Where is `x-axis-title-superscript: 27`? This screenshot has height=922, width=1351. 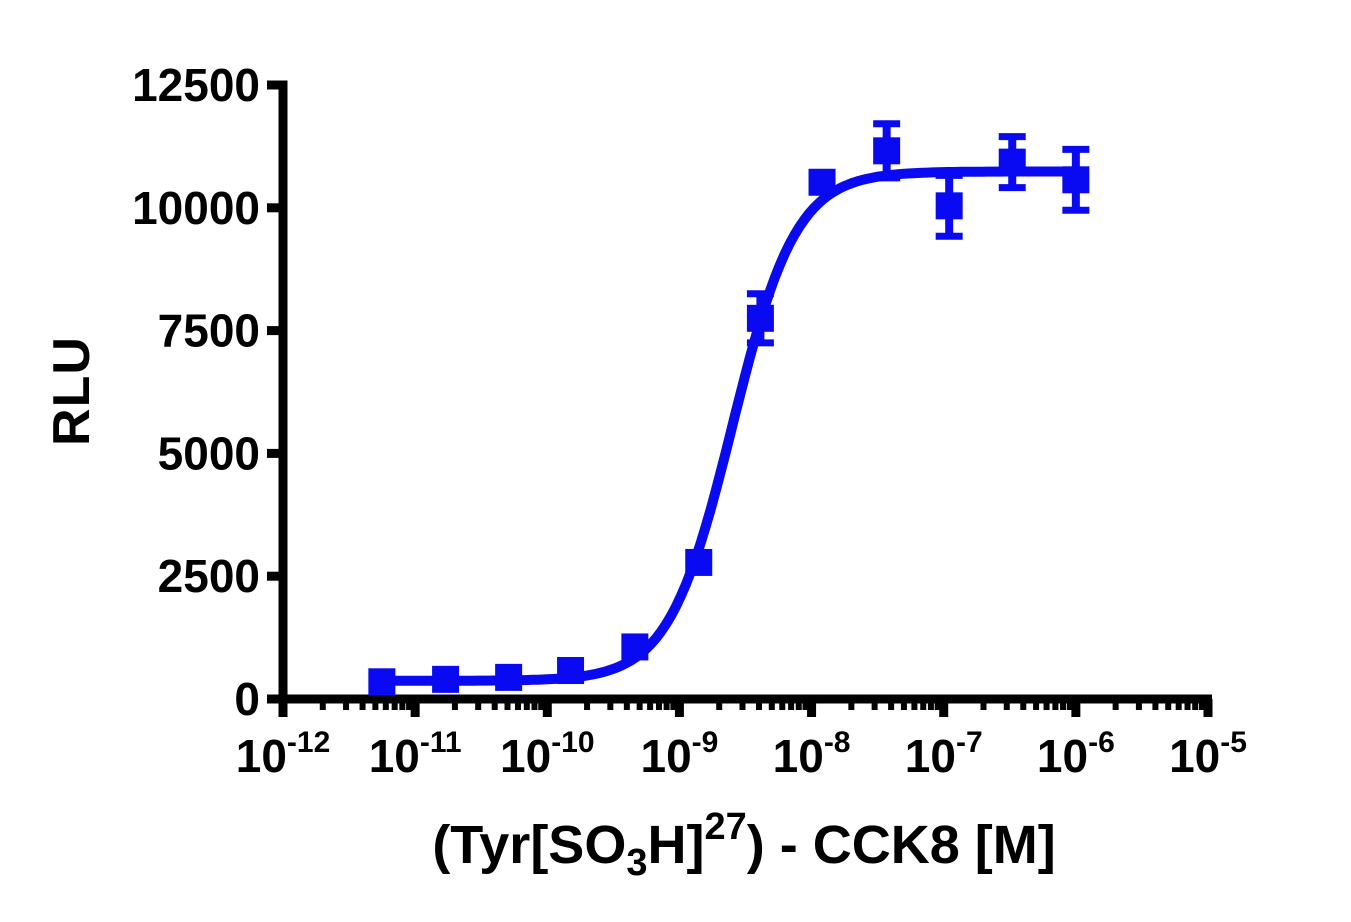
x-axis-title-superscript: 27 is located at coordinates (725, 827).